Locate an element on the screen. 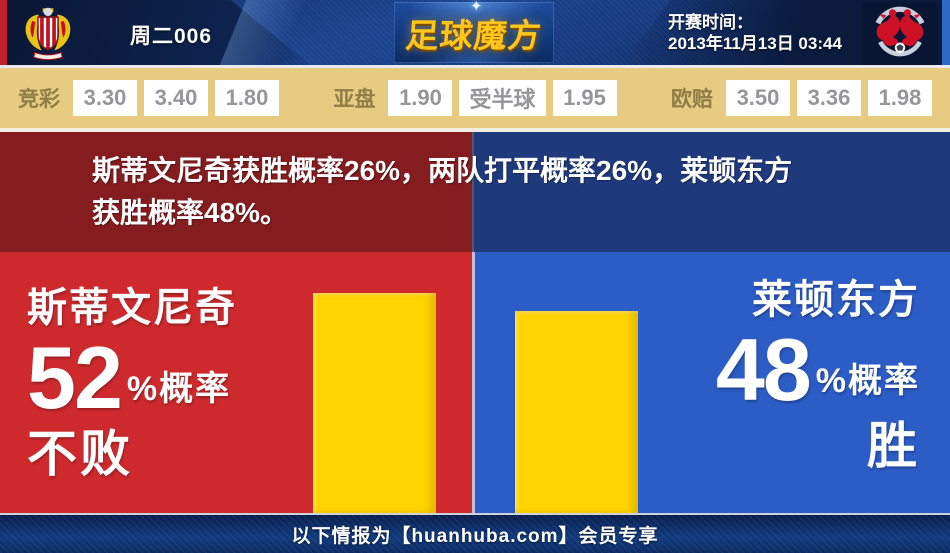  header: 周二006 ✦ 足球魔方 开赛时间： 2013年11月13日 03:44 is located at coordinates (475, 32).